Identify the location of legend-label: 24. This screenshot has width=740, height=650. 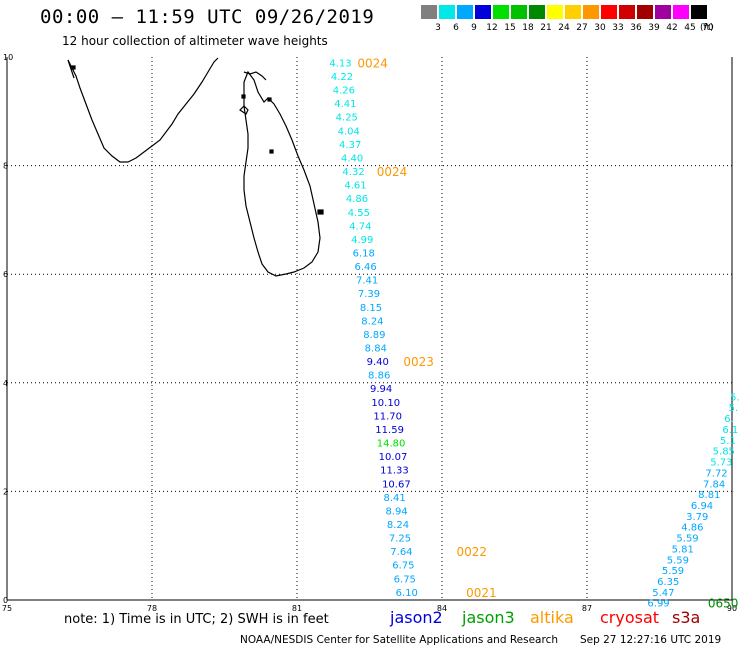
(564, 28).